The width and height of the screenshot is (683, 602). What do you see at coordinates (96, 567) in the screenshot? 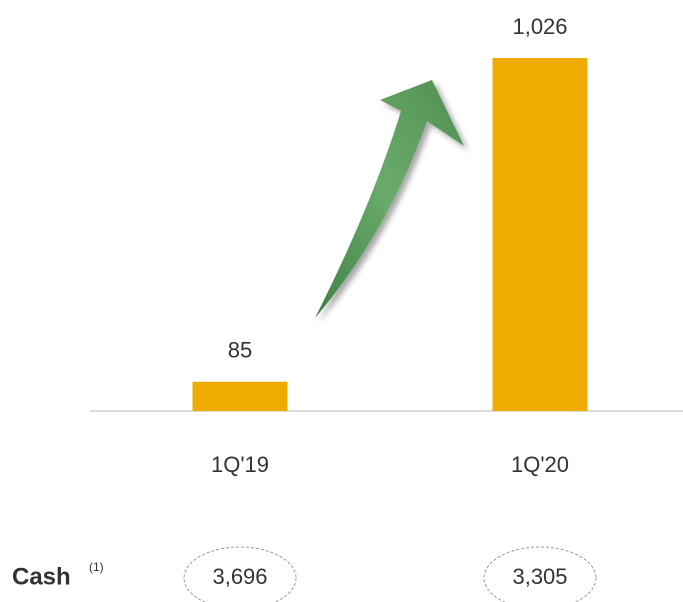
I see `cash-note: (1)` at bounding box center [96, 567].